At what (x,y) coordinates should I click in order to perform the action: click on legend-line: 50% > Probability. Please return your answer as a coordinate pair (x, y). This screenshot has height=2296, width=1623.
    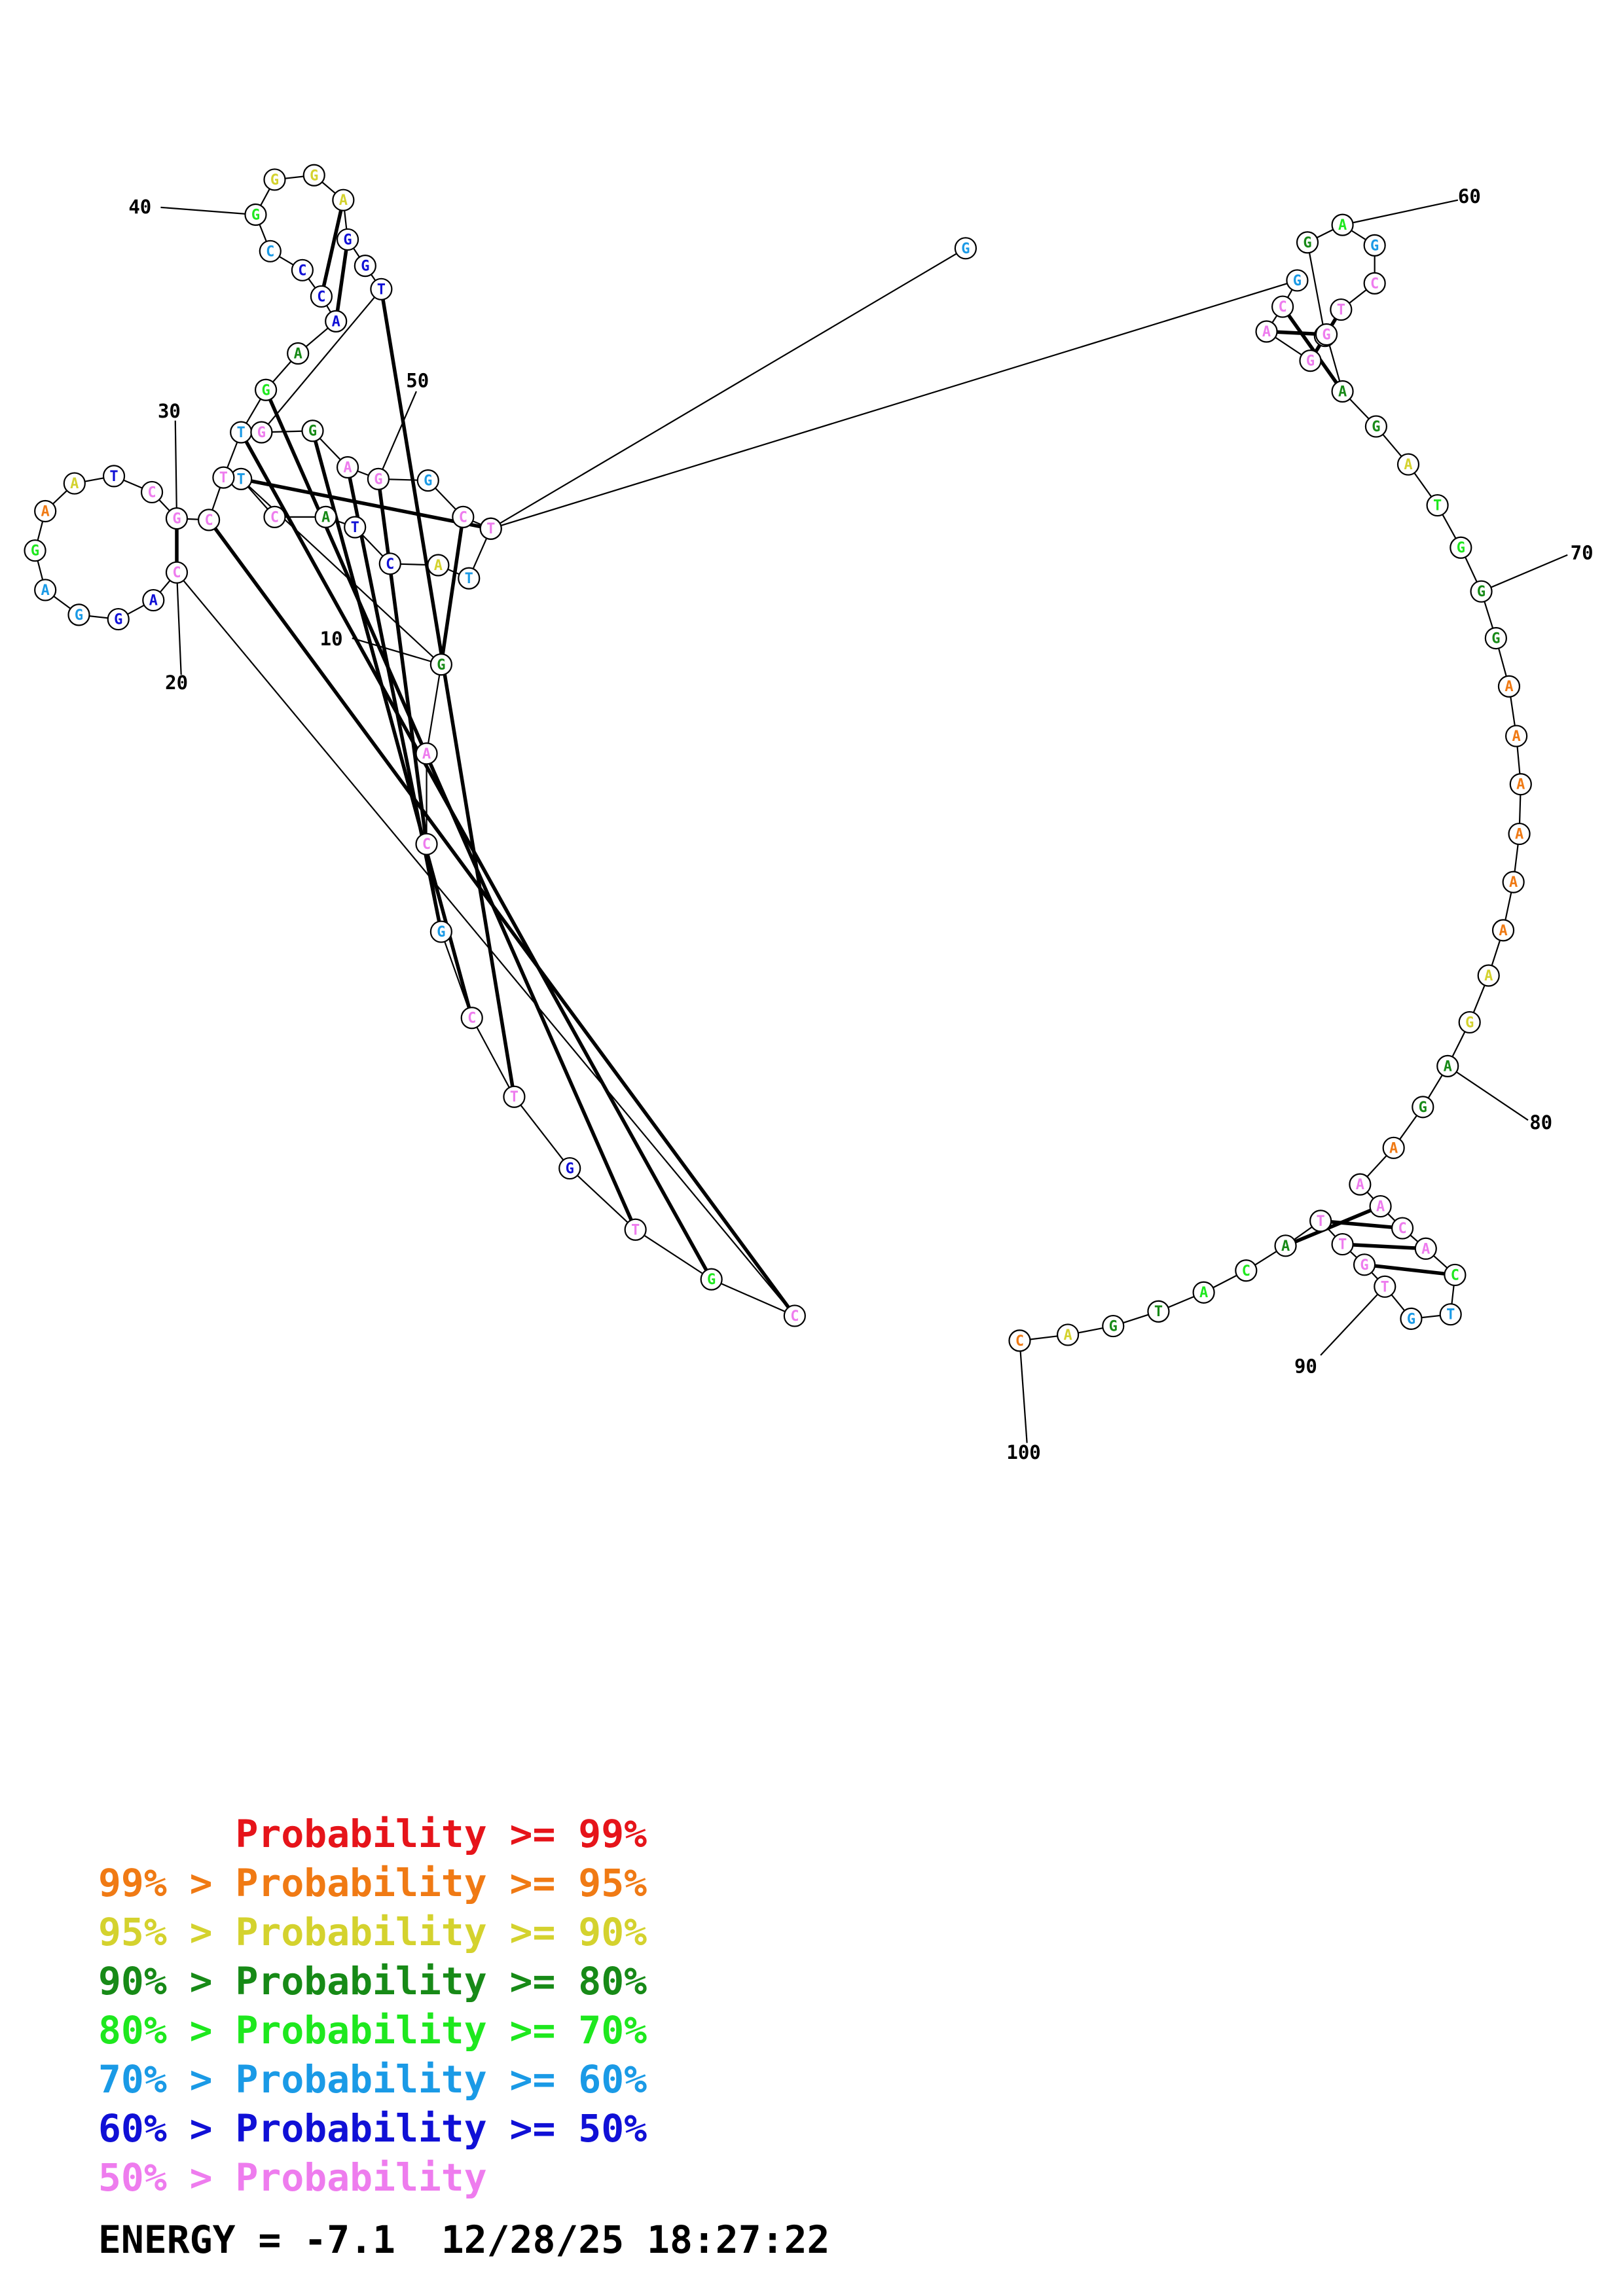
    Looking at the image, I should click on (292, 2177).